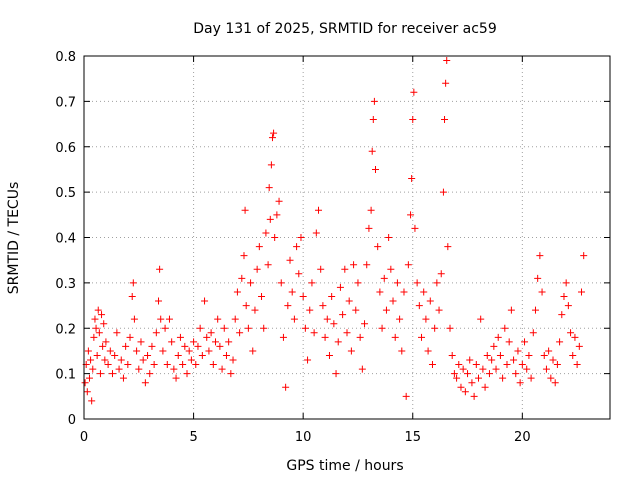 The height and width of the screenshot is (480, 640). What do you see at coordinates (65, 284) in the screenshot?
I see `y-tick-label: 0.3` at bounding box center [65, 284].